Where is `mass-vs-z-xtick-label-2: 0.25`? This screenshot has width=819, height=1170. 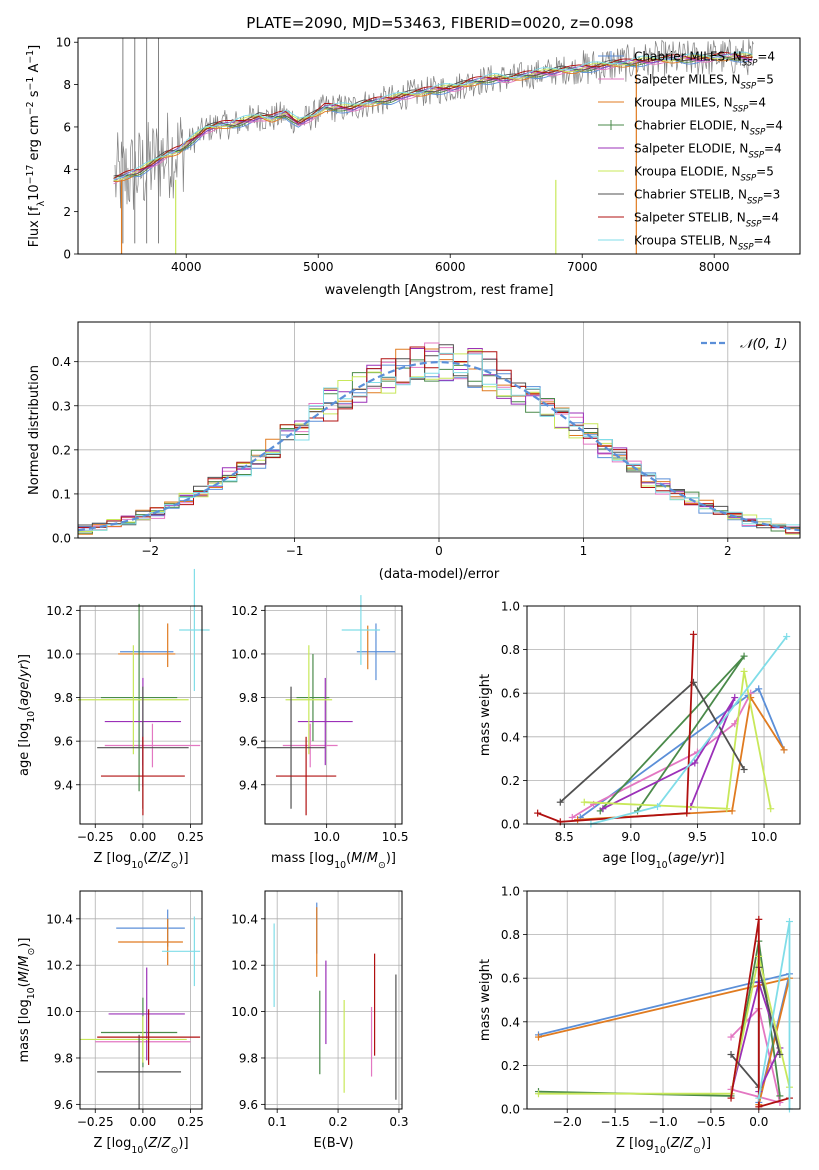
mass-vs-z-xtick-label-2: 0.25 is located at coordinates (190, 1122).